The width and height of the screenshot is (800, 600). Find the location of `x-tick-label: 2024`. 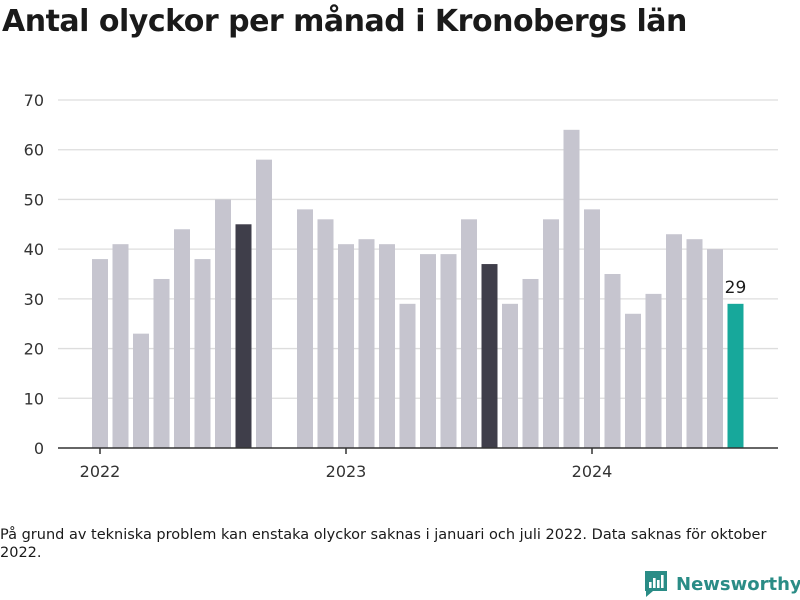

x-tick-label: 2024 is located at coordinates (592, 471).